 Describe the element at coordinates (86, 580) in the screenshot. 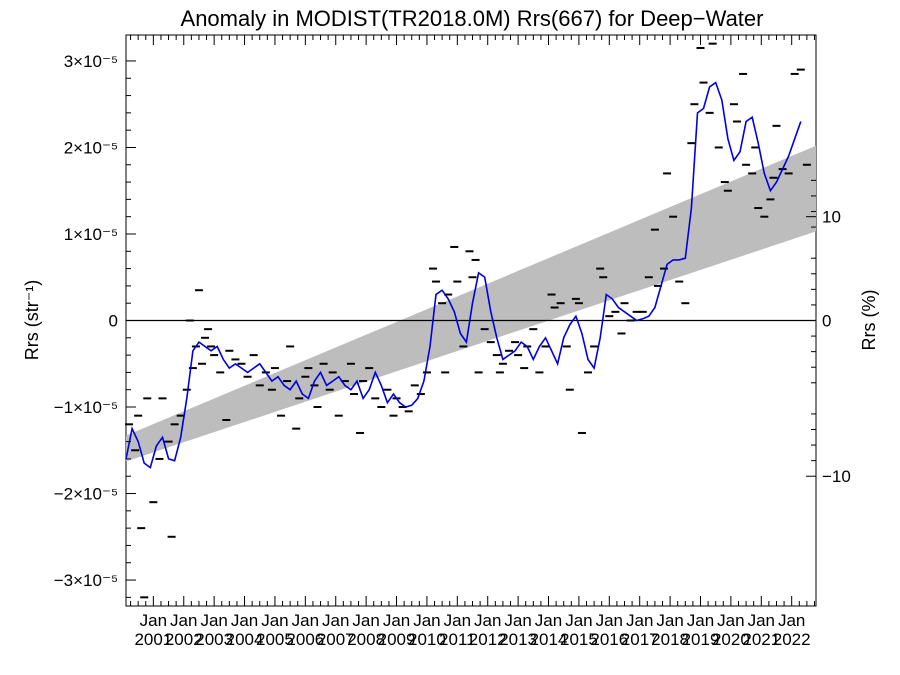

I see `y-tick-label: −3×10⁻⁵` at that location.